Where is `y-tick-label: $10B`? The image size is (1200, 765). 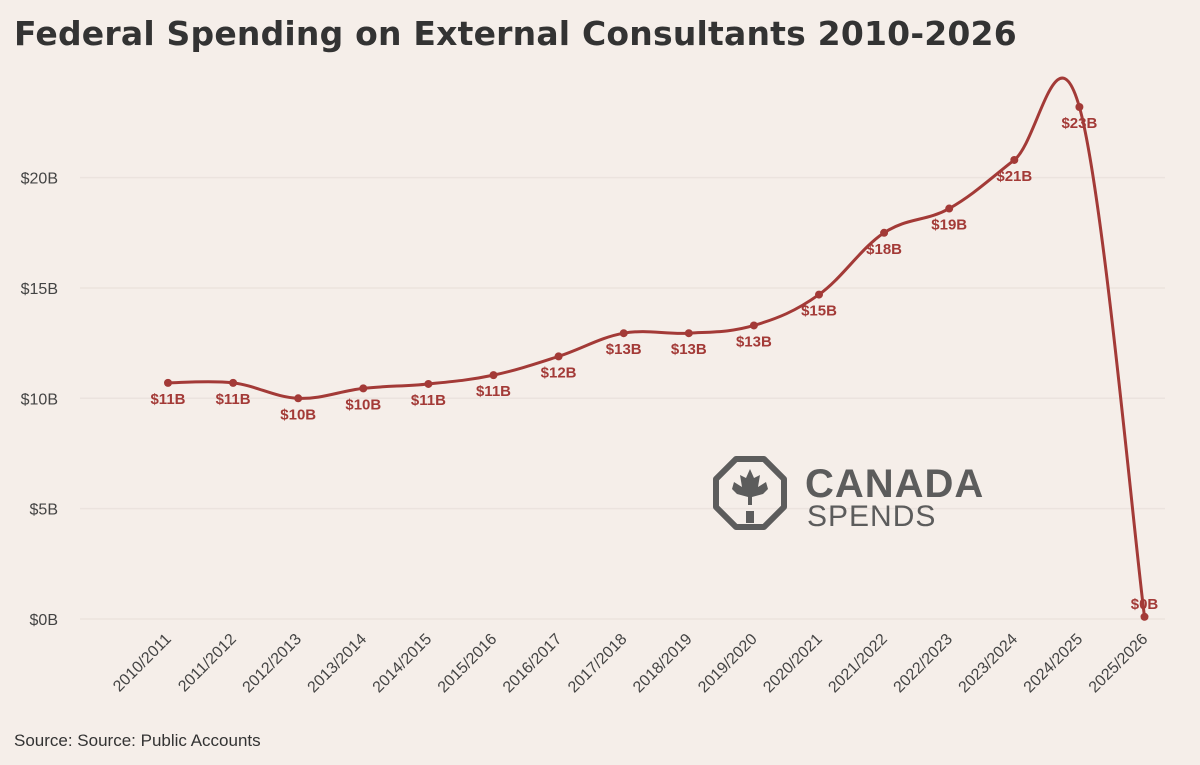
y-tick-label: $10B is located at coordinates (39, 399).